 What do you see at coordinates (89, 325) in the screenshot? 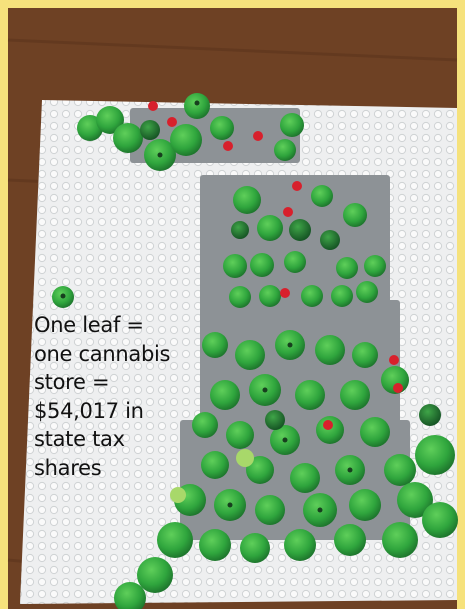
I see `caption-line: One leaf =` at bounding box center [89, 325].